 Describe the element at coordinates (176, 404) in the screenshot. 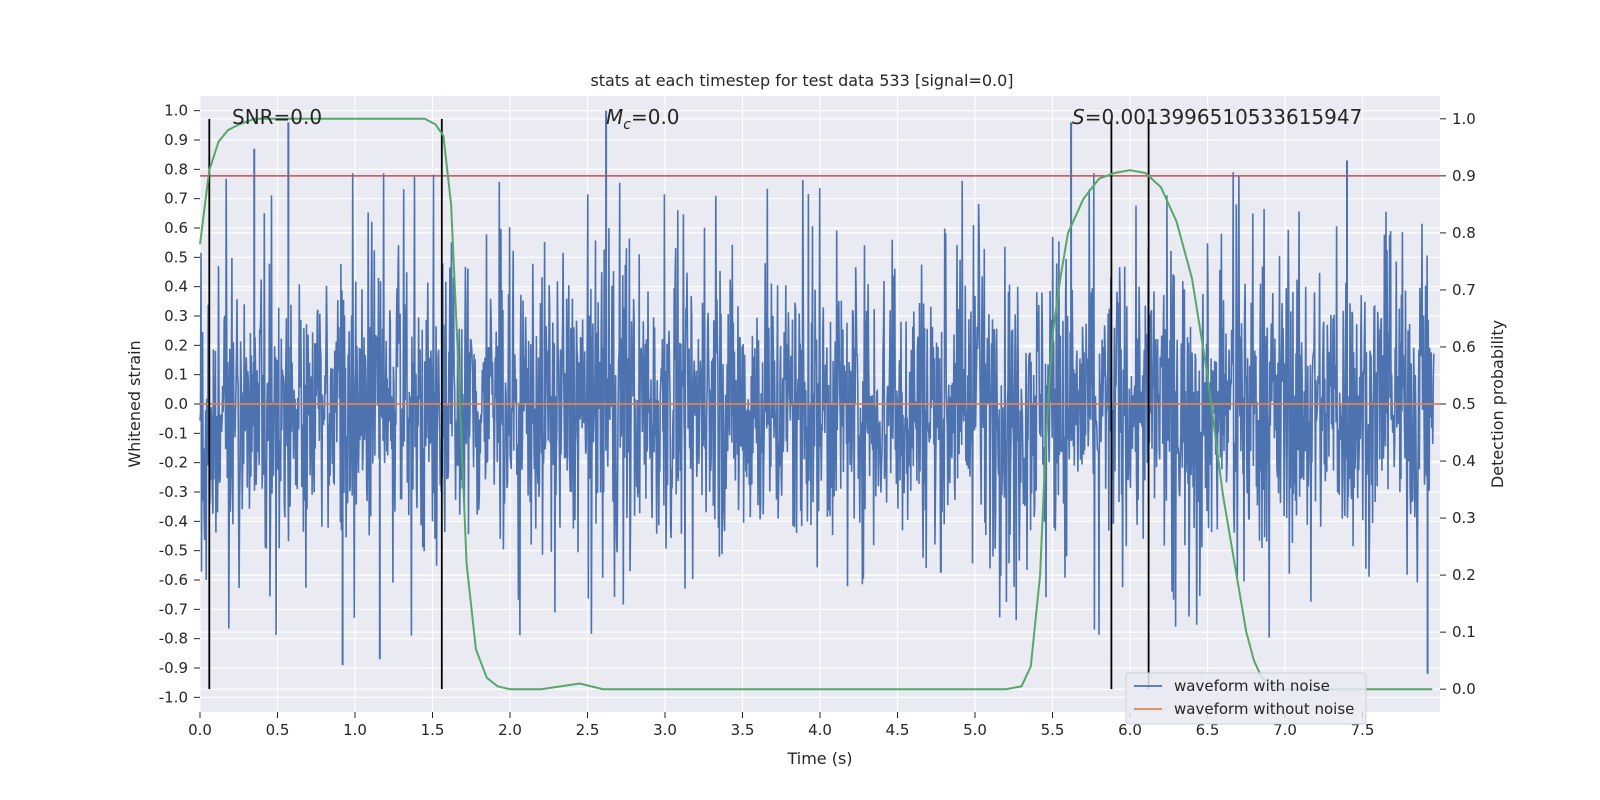

I see `y-tick-label: 0.0` at that location.